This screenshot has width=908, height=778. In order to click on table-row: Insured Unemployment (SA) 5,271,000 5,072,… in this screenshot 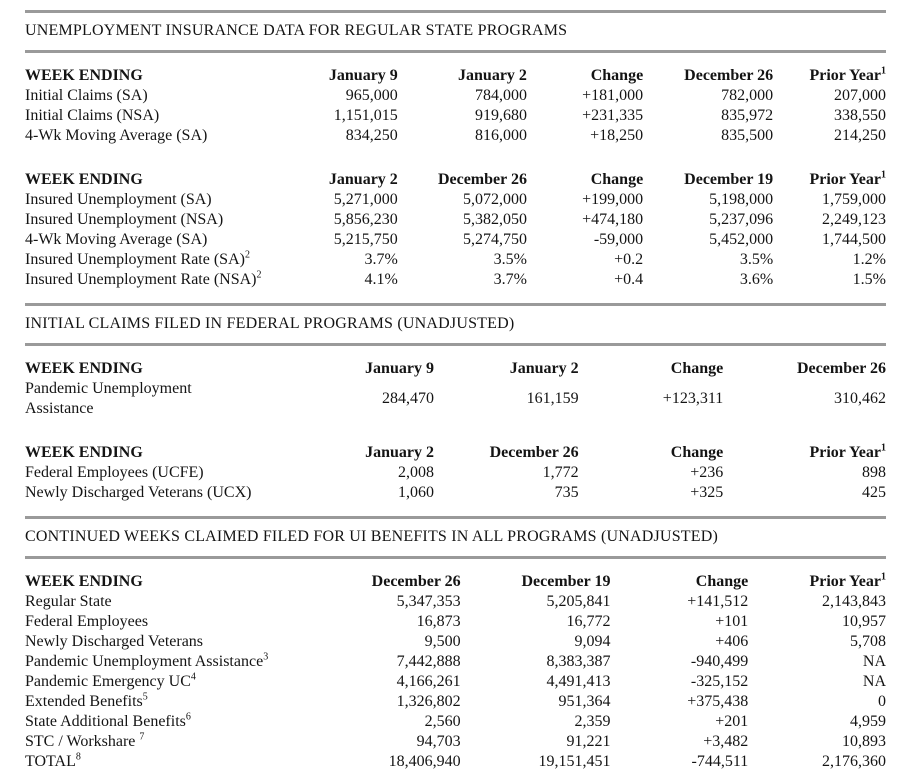, I will do `click(455, 200)`.